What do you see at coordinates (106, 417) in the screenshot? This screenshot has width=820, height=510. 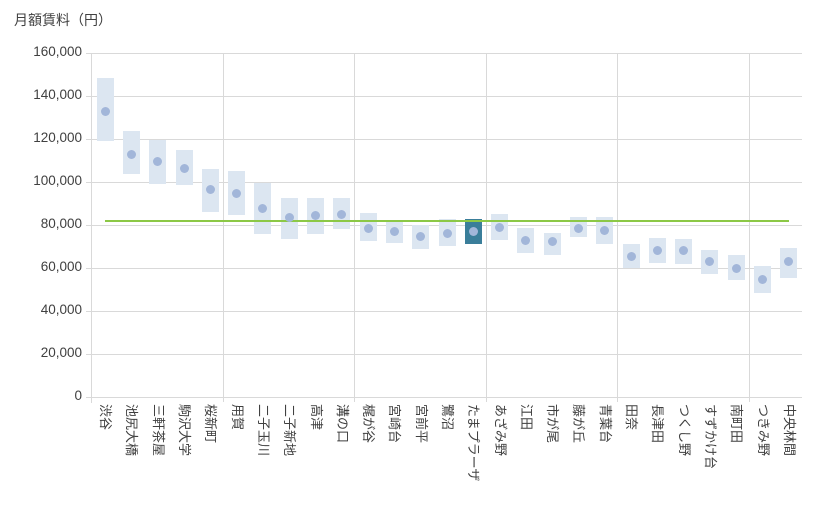 I see `x-axis-label: 渋谷` at bounding box center [106, 417].